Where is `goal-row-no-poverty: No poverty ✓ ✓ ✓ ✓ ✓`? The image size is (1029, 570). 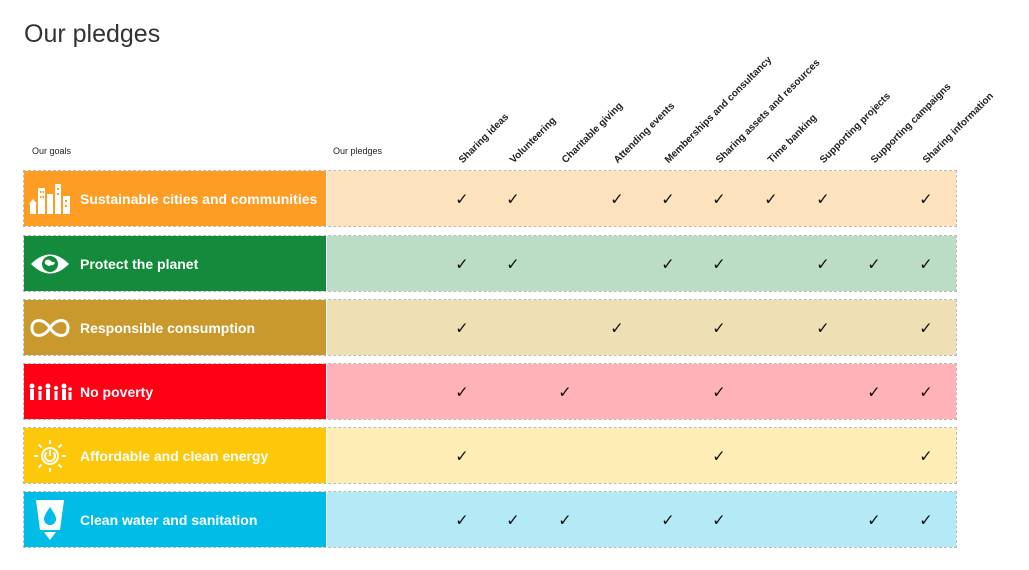 goal-row-no-poverty: No poverty ✓ ✓ ✓ ✓ ✓ is located at coordinates (490, 391).